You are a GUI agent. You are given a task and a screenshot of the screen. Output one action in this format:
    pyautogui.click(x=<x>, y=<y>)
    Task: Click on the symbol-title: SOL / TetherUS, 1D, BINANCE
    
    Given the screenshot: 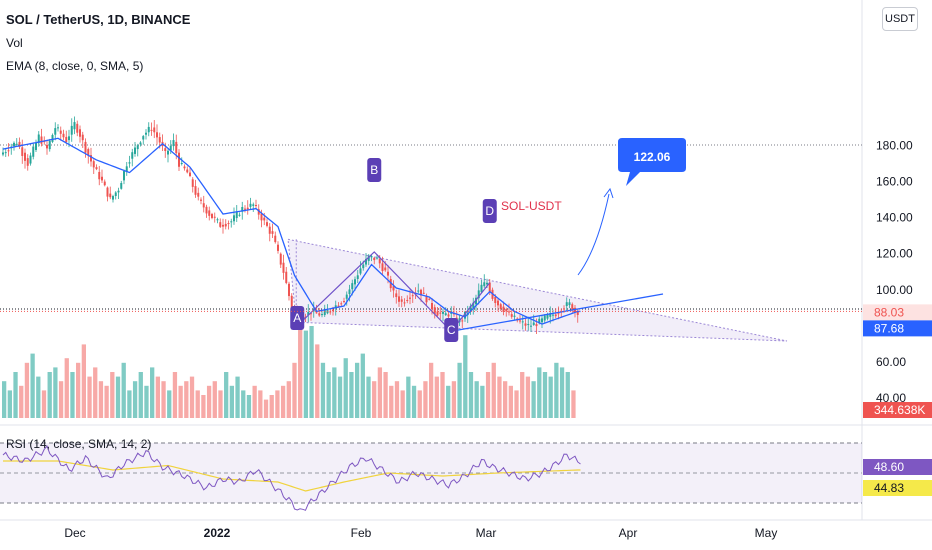 What is the action you would take?
    pyautogui.click(x=98, y=19)
    